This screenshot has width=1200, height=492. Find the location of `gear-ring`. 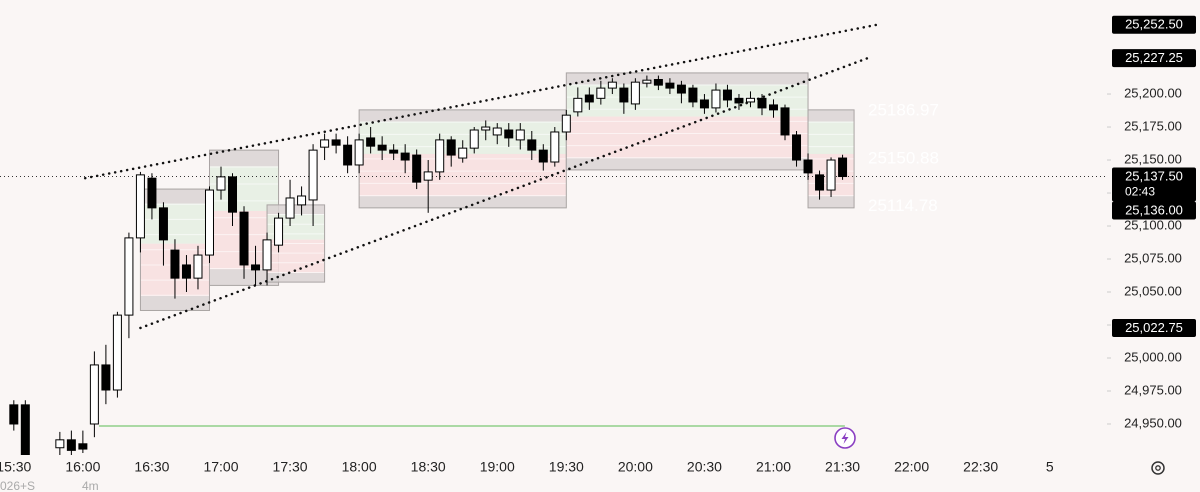

gear-ring is located at coordinates (1158, 468).